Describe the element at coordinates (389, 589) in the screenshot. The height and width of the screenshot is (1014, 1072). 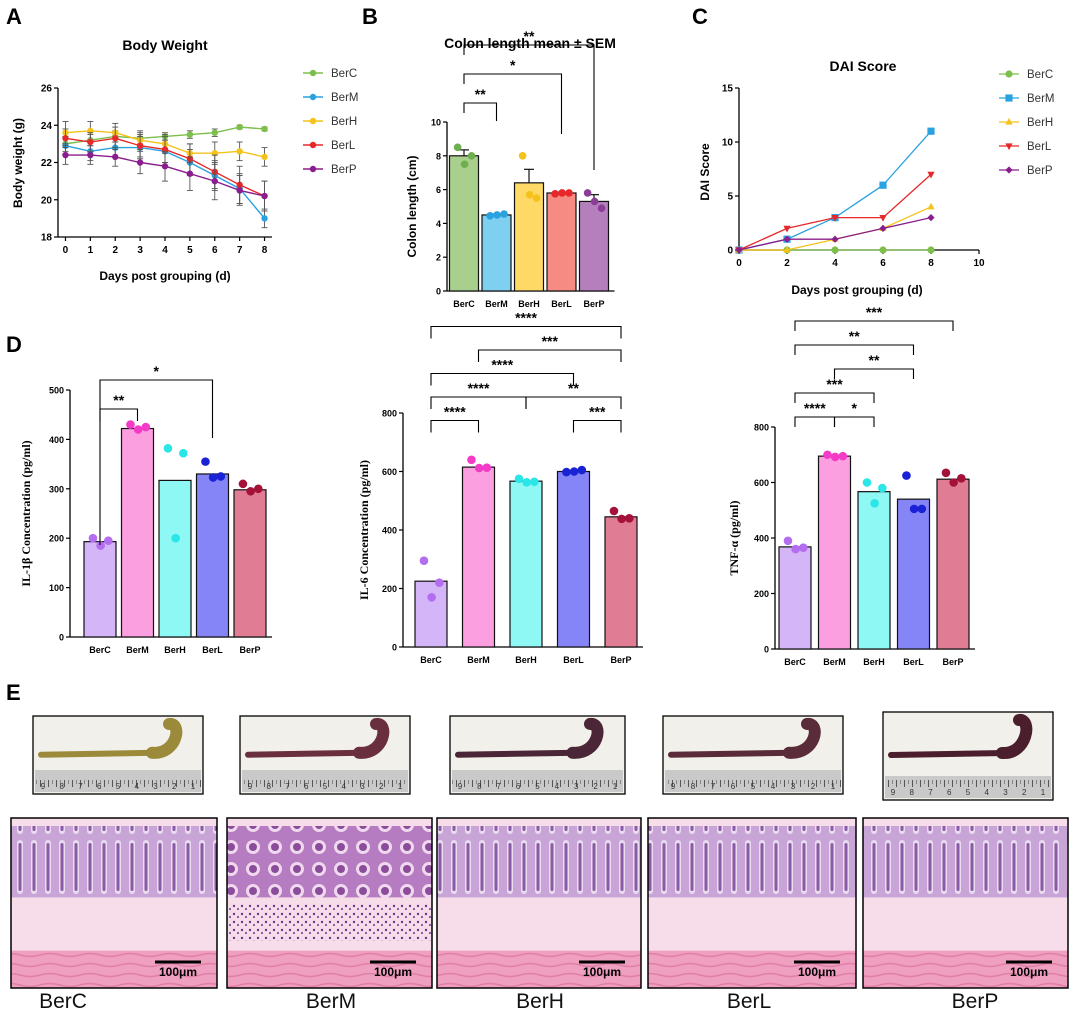
I see `y-tick-label: 200` at that location.